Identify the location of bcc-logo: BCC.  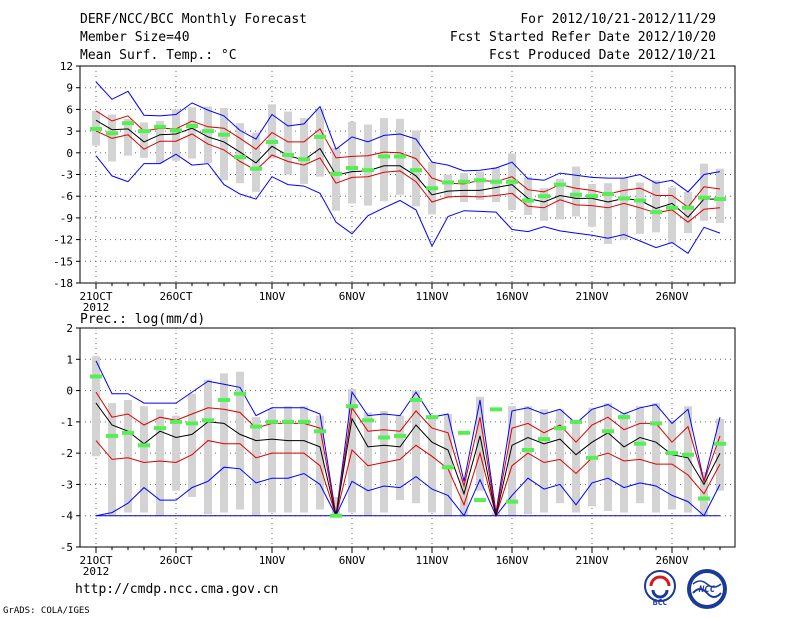
(660, 588).